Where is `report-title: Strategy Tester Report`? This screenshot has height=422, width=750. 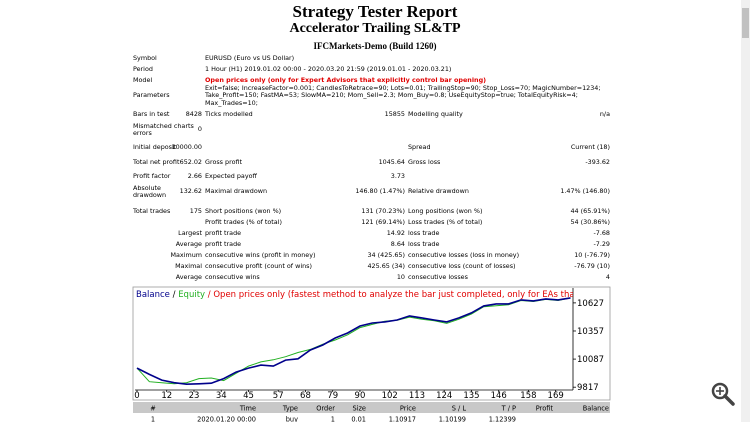 report-title: Strategy Tester Report is located at coordinates (375, 11).